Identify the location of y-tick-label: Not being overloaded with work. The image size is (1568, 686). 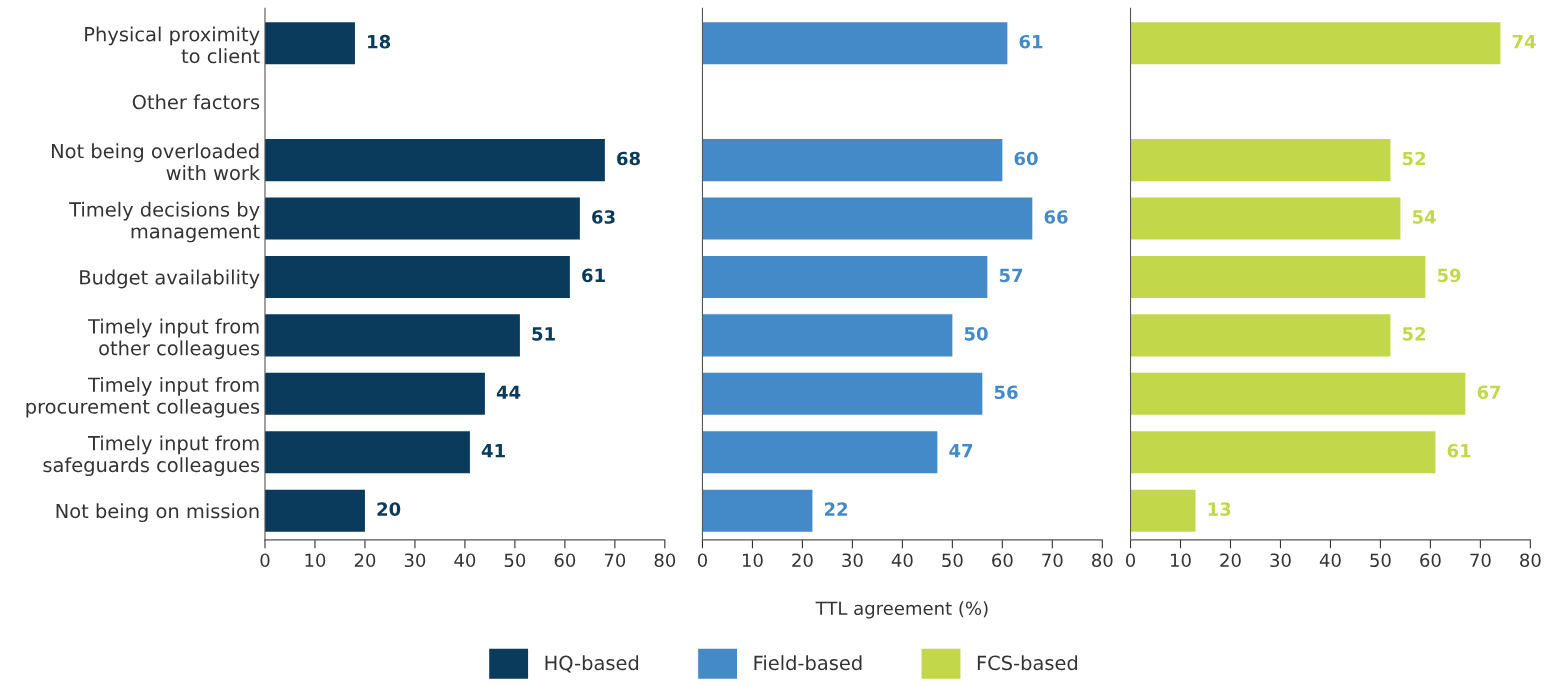
(156, 162).